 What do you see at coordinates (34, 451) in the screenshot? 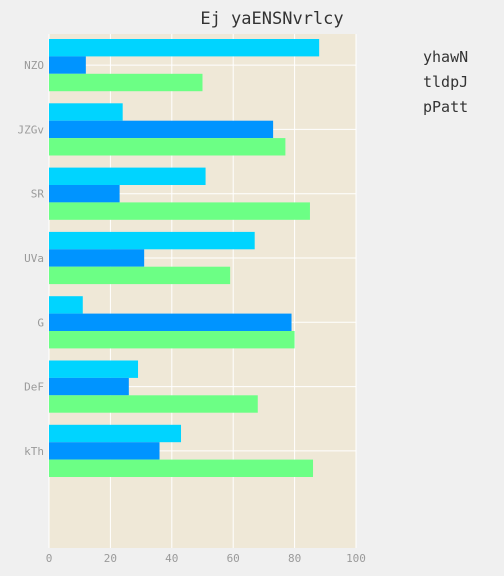
I see `y-tick-label: kTh` at bounding box center [34, 451].